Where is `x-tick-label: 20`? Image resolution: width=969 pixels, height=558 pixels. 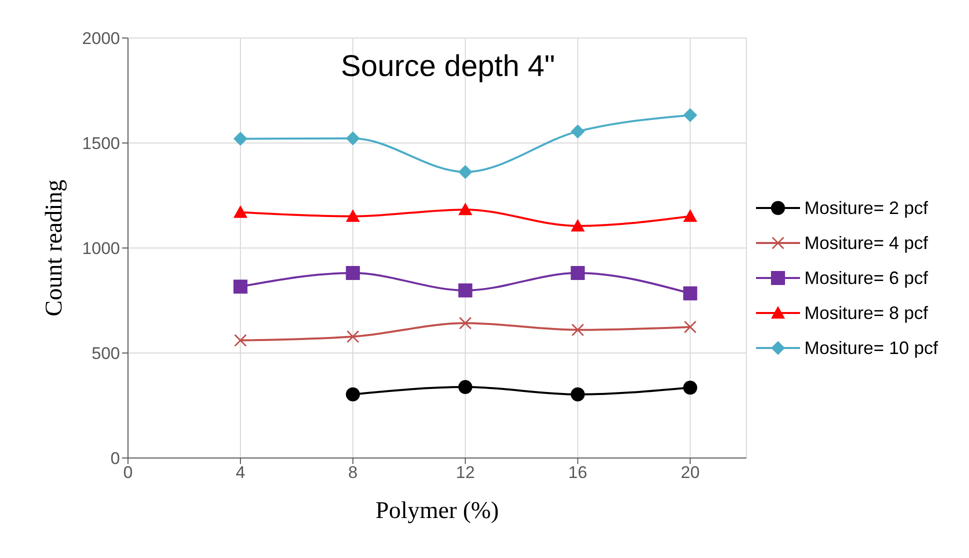 x-tick-label: 20 is located at coordinates (690, 472).